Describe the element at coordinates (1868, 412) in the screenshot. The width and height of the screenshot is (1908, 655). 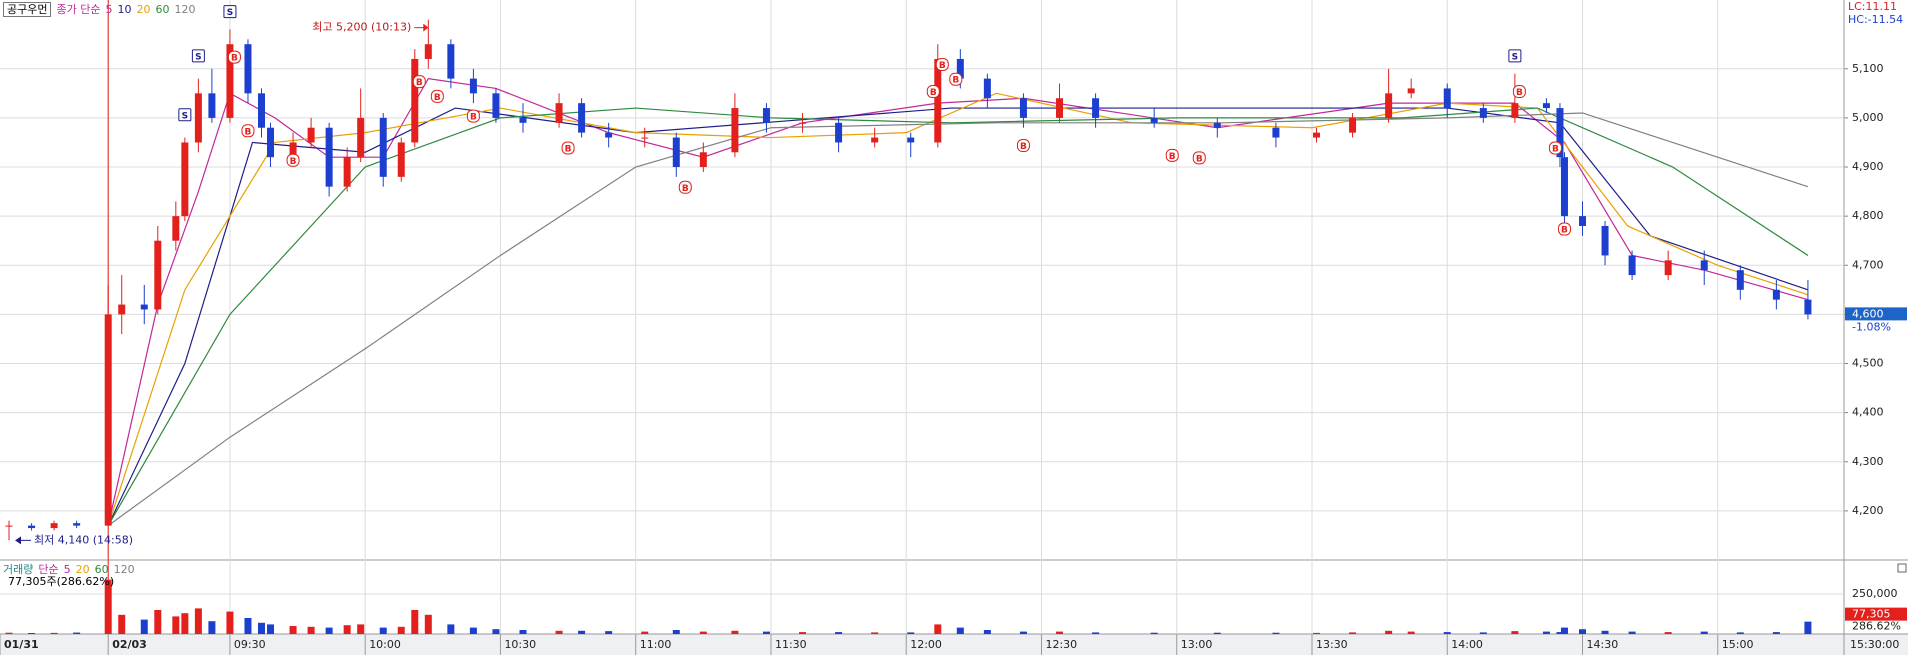
I see `y-tick-label: 4,400` at that location.